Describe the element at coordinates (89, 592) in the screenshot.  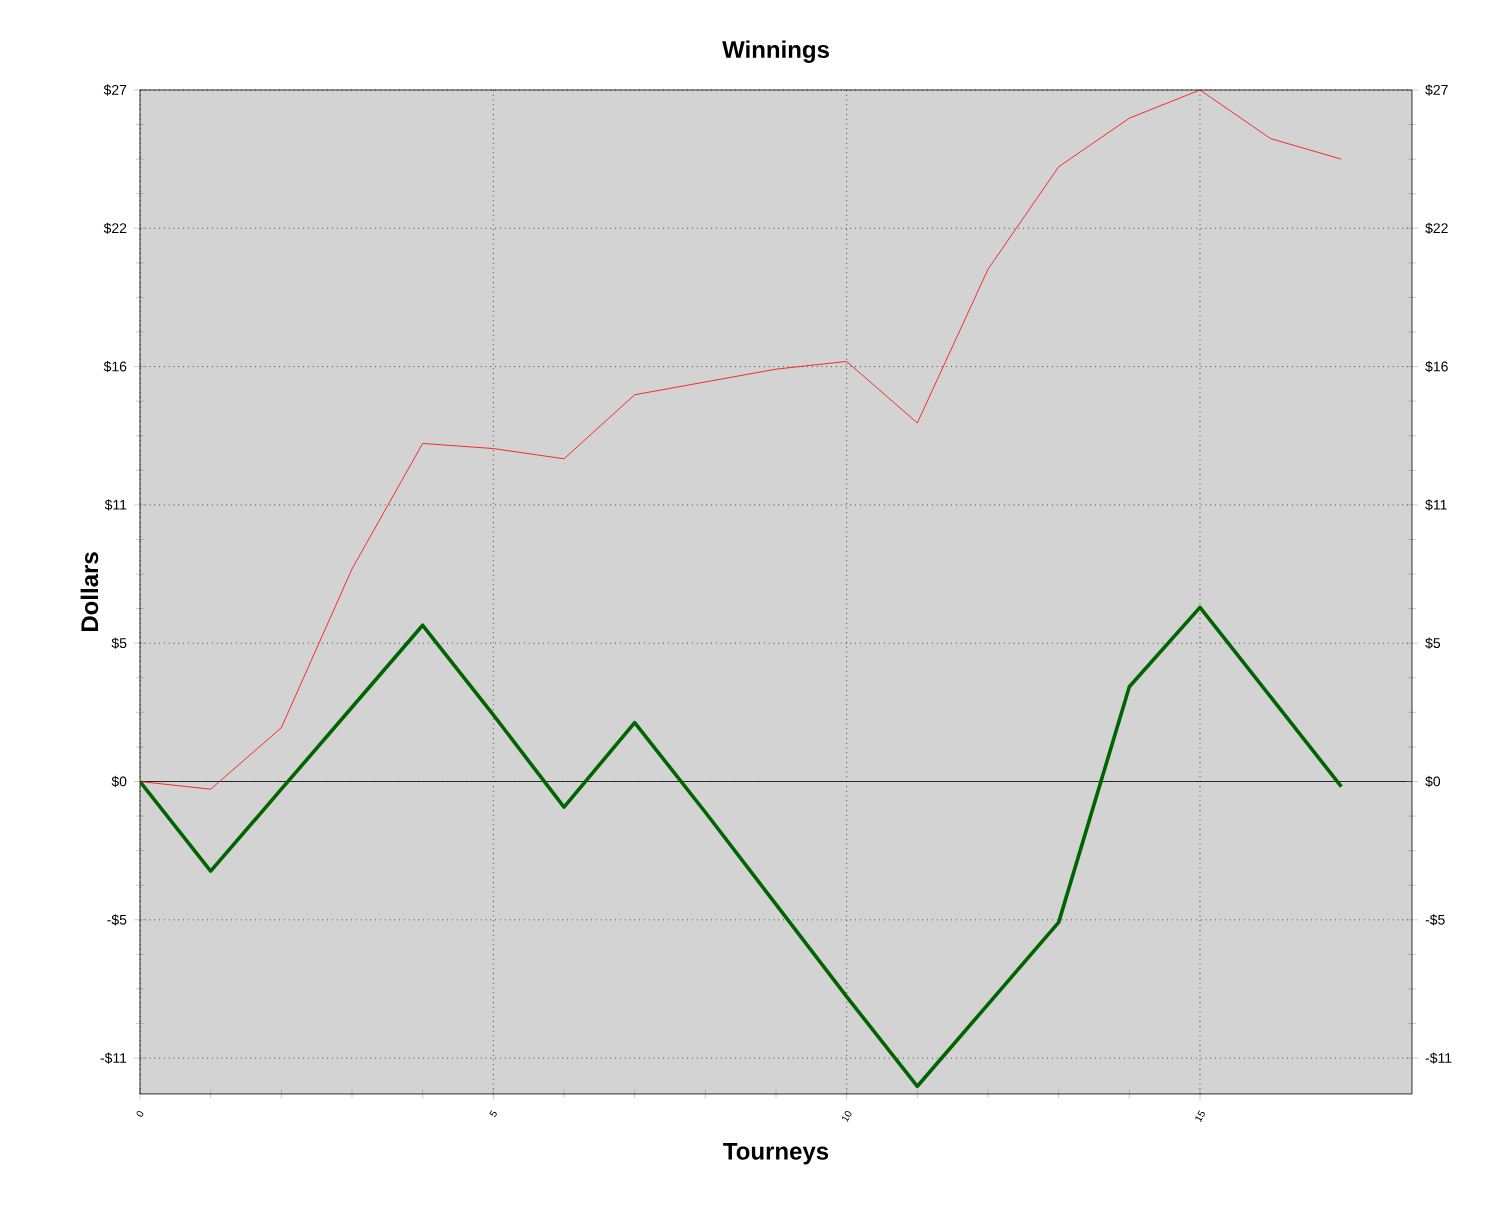
I see `y-axis-title: Dollars` at that location.